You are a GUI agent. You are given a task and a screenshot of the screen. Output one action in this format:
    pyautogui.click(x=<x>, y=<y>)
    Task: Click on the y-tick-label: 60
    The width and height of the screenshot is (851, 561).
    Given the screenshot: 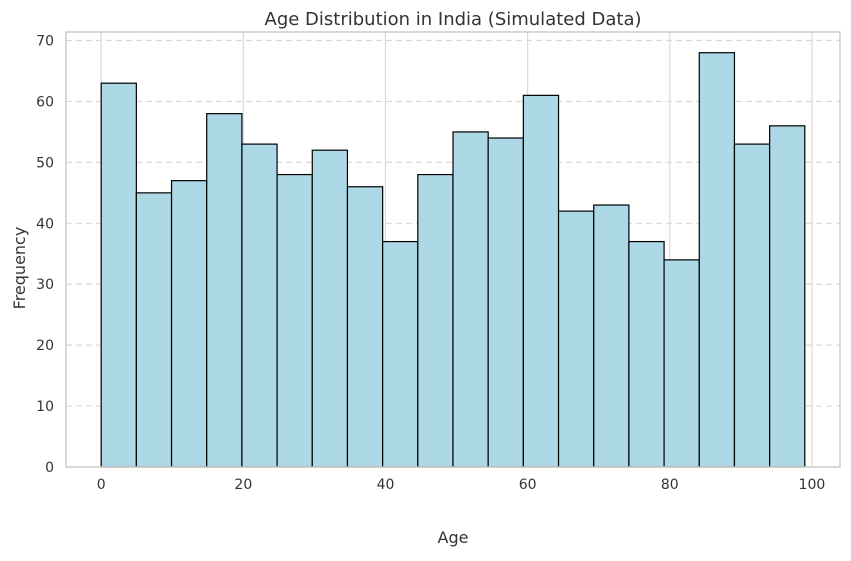 What is the action you would take?
    pyautogui.click(x=45, y=102)
    